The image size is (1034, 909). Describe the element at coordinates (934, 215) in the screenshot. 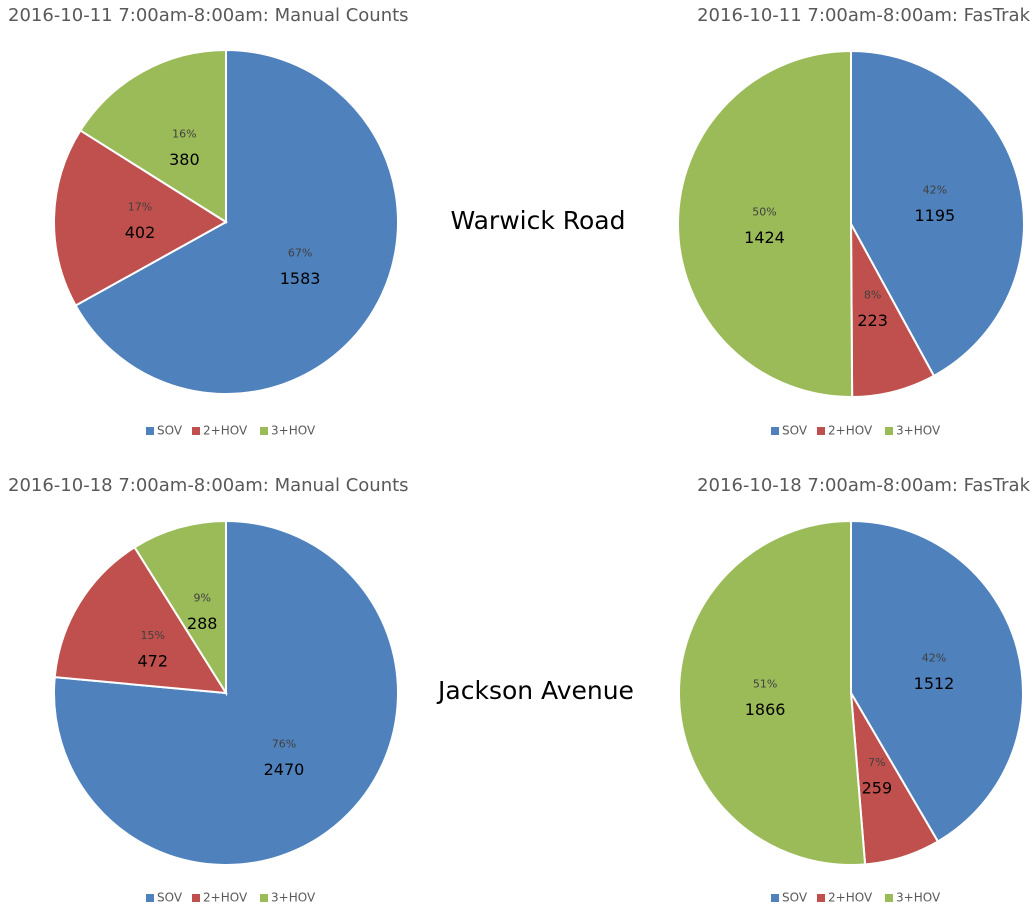

I see `data-label: 1195` at that location.